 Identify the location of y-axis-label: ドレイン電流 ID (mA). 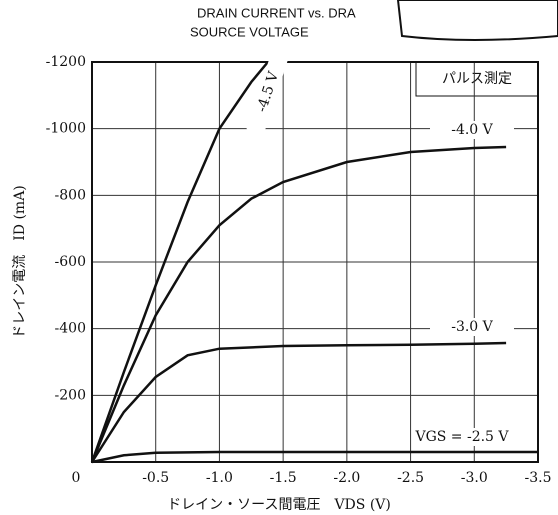
(20, 262).